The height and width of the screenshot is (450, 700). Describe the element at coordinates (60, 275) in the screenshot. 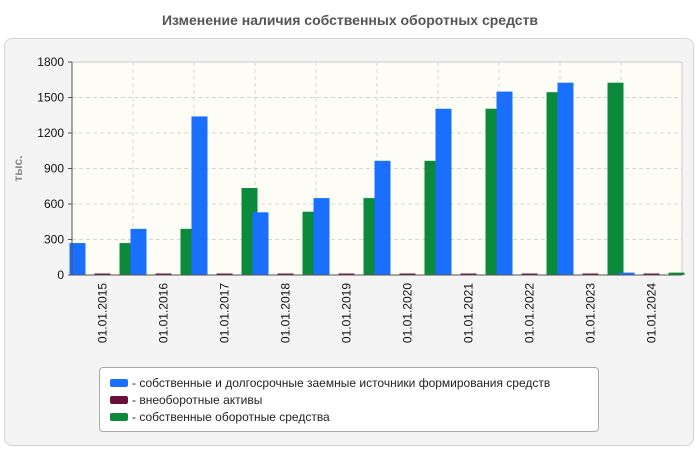

I see `y-tick-label: 0` at that location.